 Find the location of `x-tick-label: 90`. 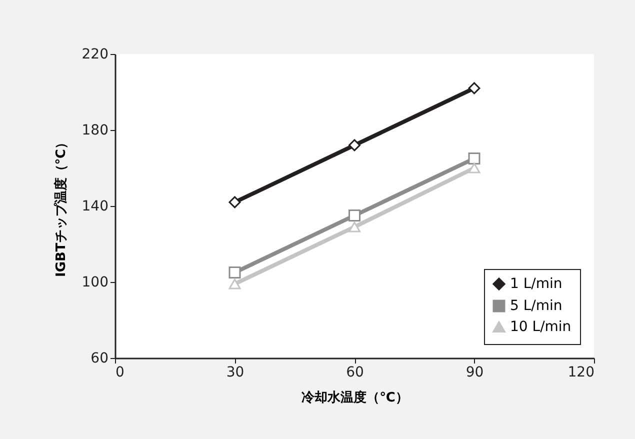

x-tick-label: 90 is located at coordinates (475, 372).